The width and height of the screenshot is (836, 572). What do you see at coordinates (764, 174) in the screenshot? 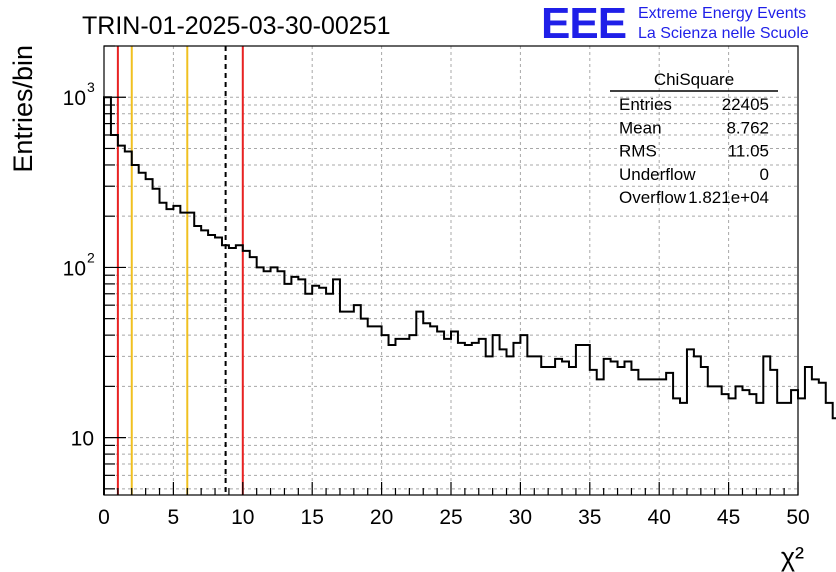
I see `stats-row-value: 0` at bounding box center [764, 174].